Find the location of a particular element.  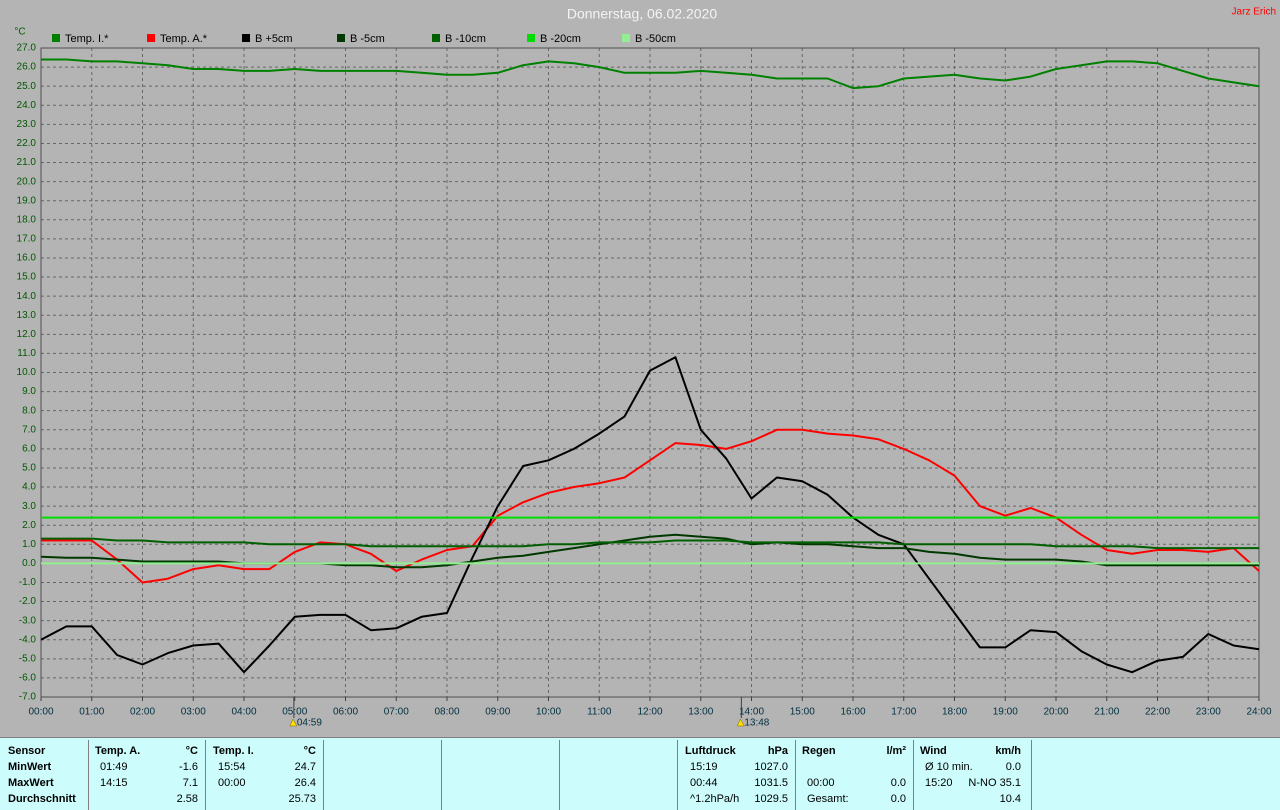

y-tick-label: 26.0 is located at coordinates (27, 67).